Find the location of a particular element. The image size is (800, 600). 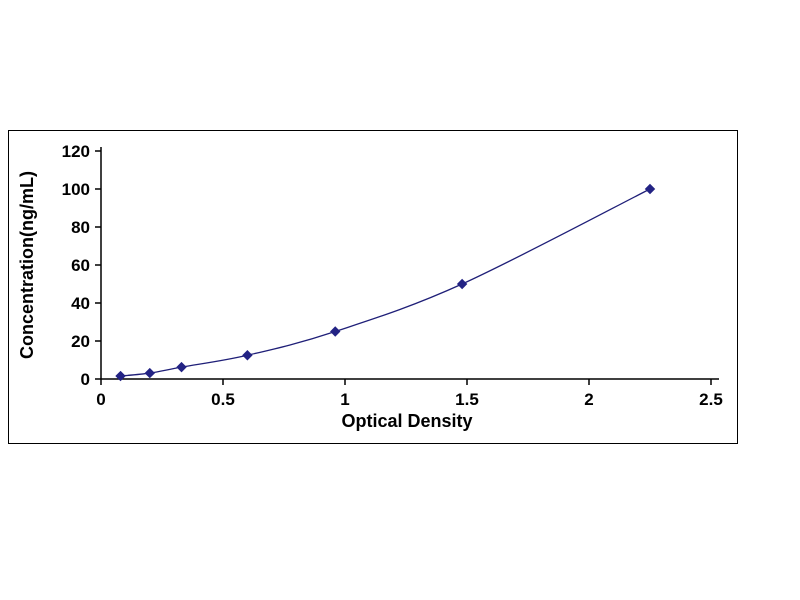

y-tick-label: 100 is located at coordinates (76, 189).